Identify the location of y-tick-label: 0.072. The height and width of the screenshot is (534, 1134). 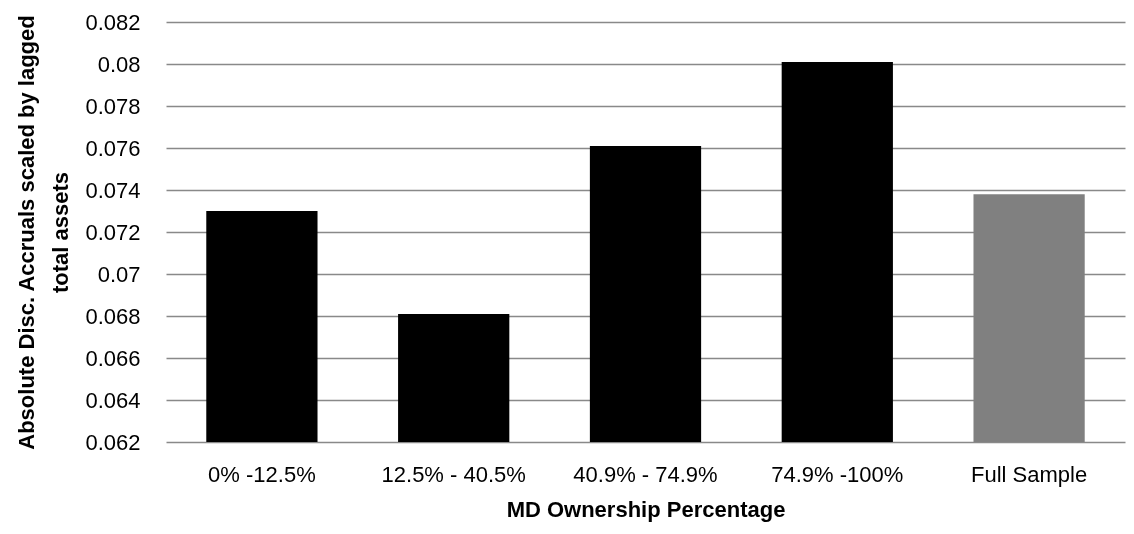
(113, 232).